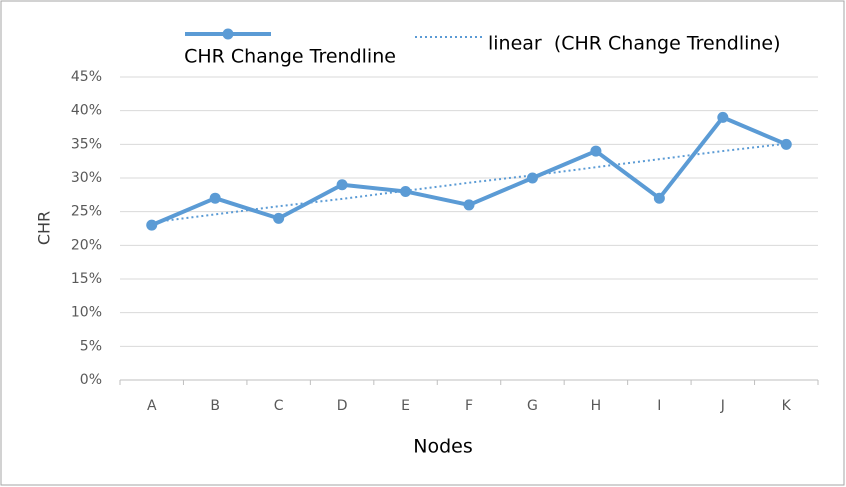 This screenshot has width=846, height=487. What do you see at coordinates (86, 313) in the screenshot?
I see `y-tick-label: 10%` at bounding box center [86, 313].